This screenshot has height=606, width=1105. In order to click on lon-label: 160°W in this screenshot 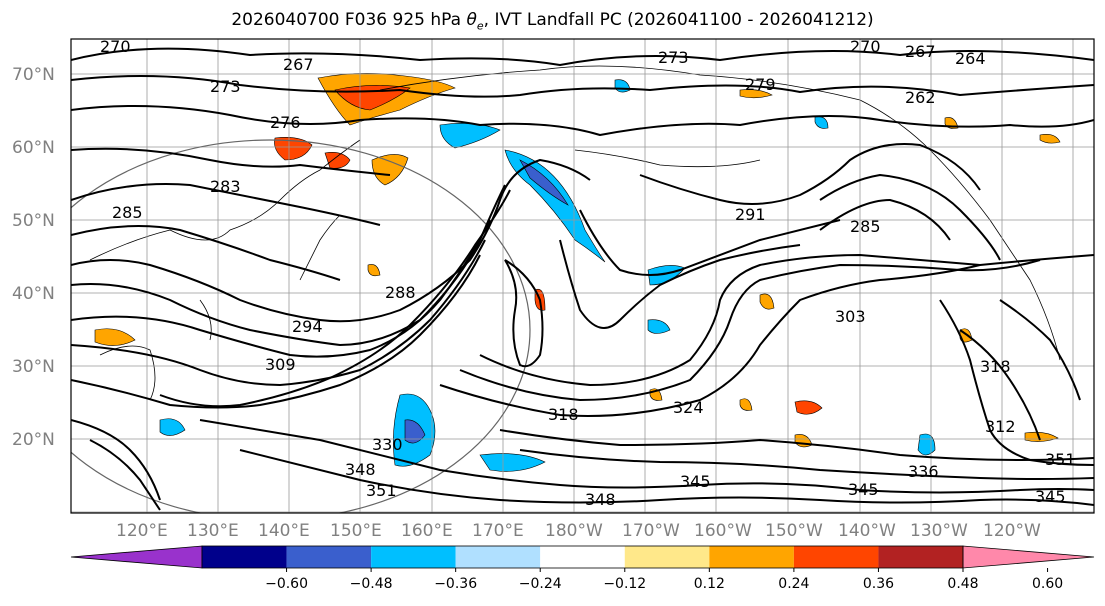, I will do `click(723, 531)`.